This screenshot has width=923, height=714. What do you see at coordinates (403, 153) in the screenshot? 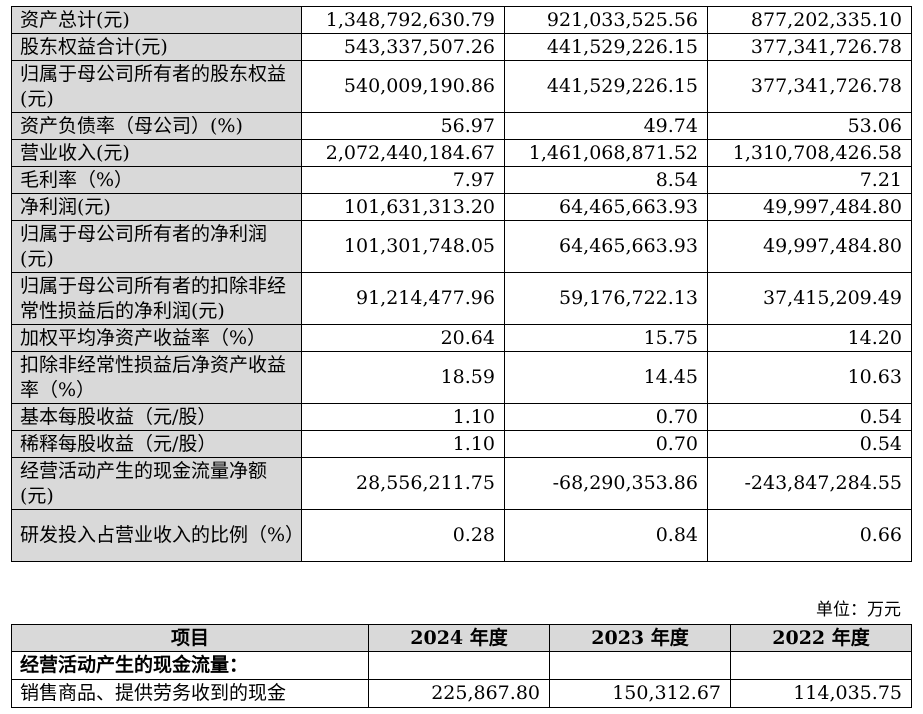
I see `value-2024: 2,072,440,184.67` at bounding box center [403, 153].